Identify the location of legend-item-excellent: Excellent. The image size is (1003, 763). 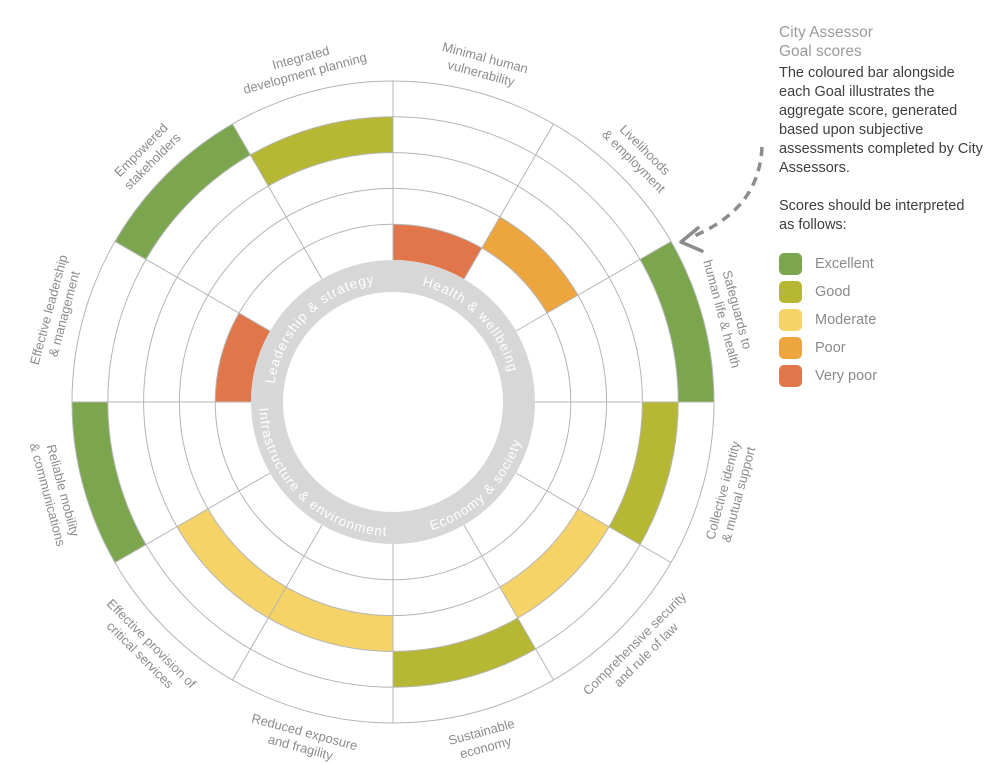
(891, 264).